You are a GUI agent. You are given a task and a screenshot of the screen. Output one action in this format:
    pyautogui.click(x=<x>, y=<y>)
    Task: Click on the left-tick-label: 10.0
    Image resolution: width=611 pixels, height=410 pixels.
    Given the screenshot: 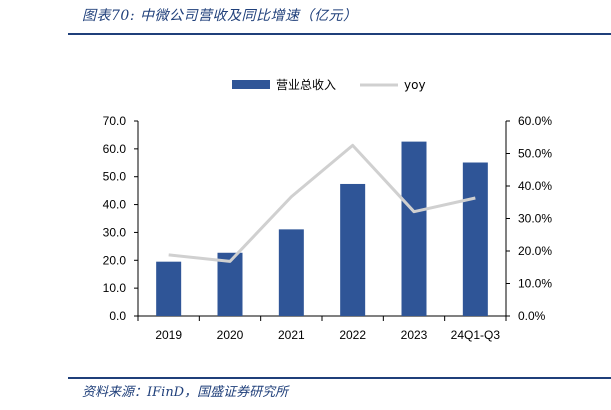 What is the action you would take?
    pyautogui.click(x=115, y=288)
    